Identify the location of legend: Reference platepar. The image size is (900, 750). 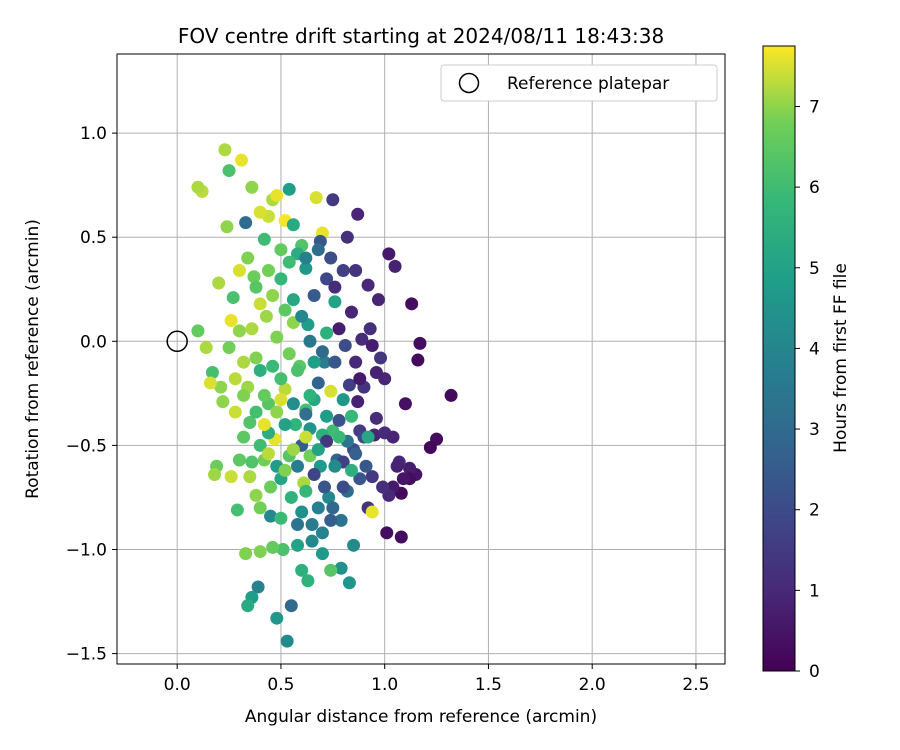
(579, 83).